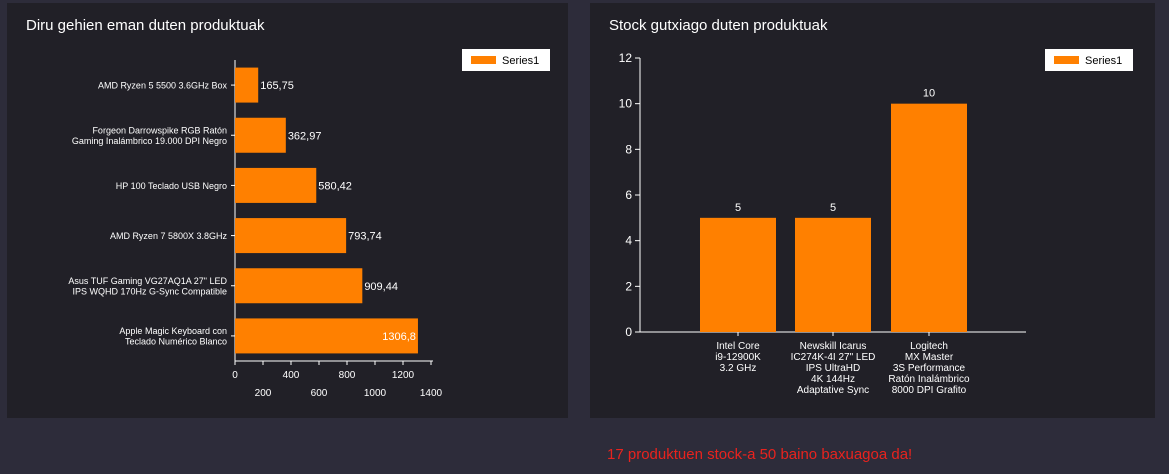 This screenshot has height=474, width=1169. I want to click on y-tick-label: 4, so click(628, 241).